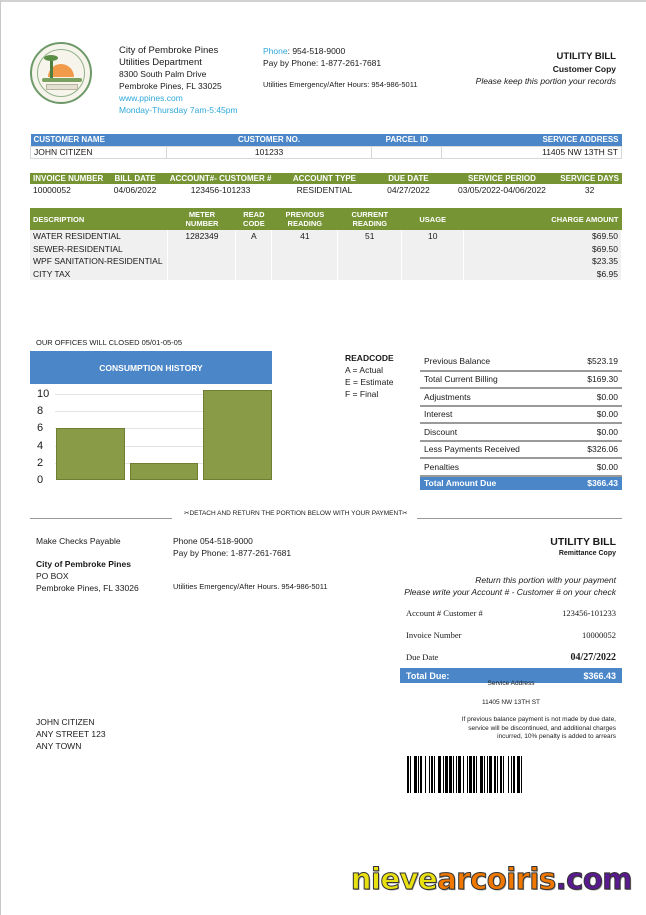 The height and width of the screenshot is (915, 646). I want to click on remit-org-name: City of Pembroke Pines, so click(83, 564).